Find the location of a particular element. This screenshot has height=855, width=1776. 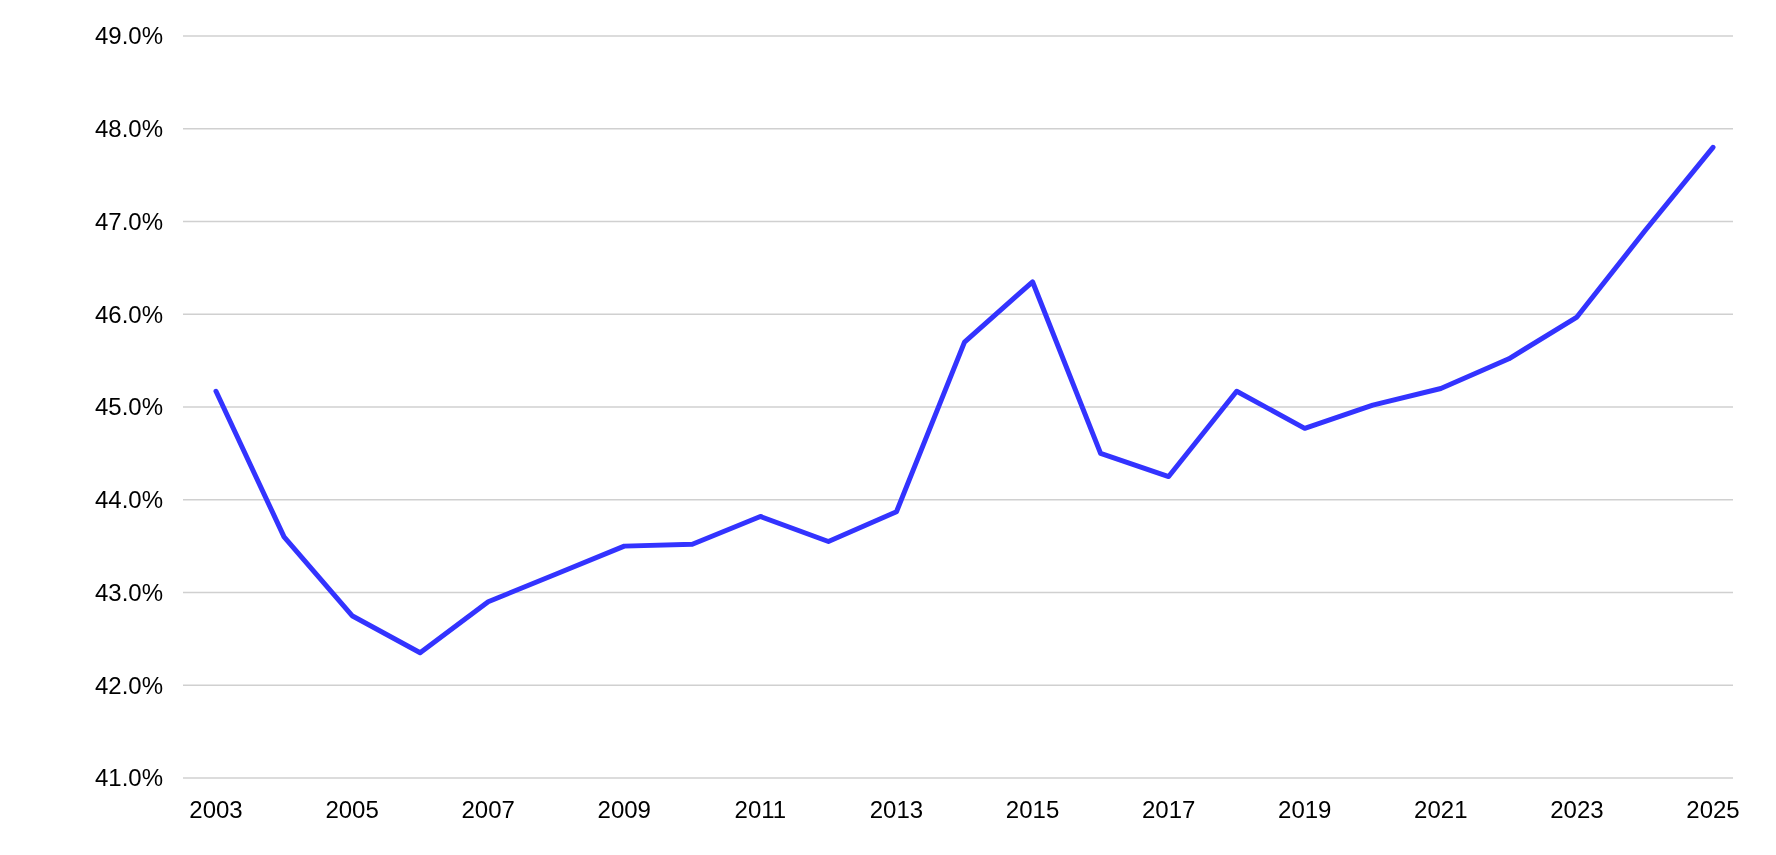

x-tick-label: 2025 is located at coordinates (1713, 809).